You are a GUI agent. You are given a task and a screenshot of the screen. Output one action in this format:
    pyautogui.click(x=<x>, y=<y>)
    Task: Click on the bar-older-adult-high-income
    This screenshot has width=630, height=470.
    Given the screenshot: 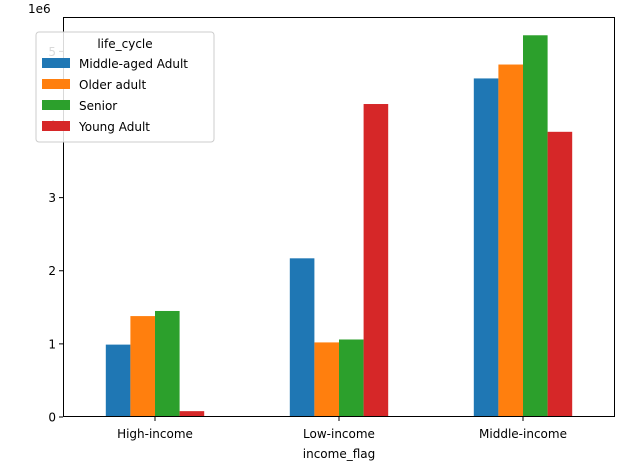 What is the action you would take?
    pyautogui.click(x=142, y=366)
    